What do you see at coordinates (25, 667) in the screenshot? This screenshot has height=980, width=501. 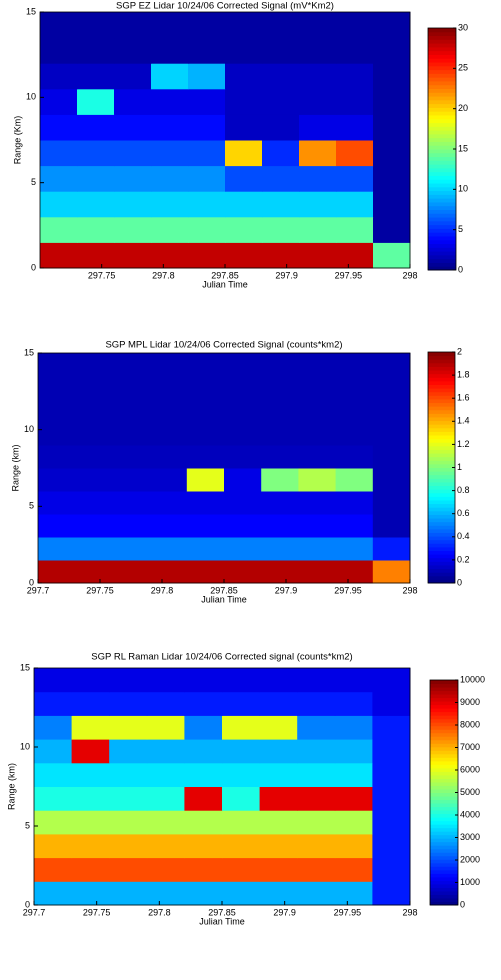 I see `y-tick-label: 15` at bounding box center [25, 667].